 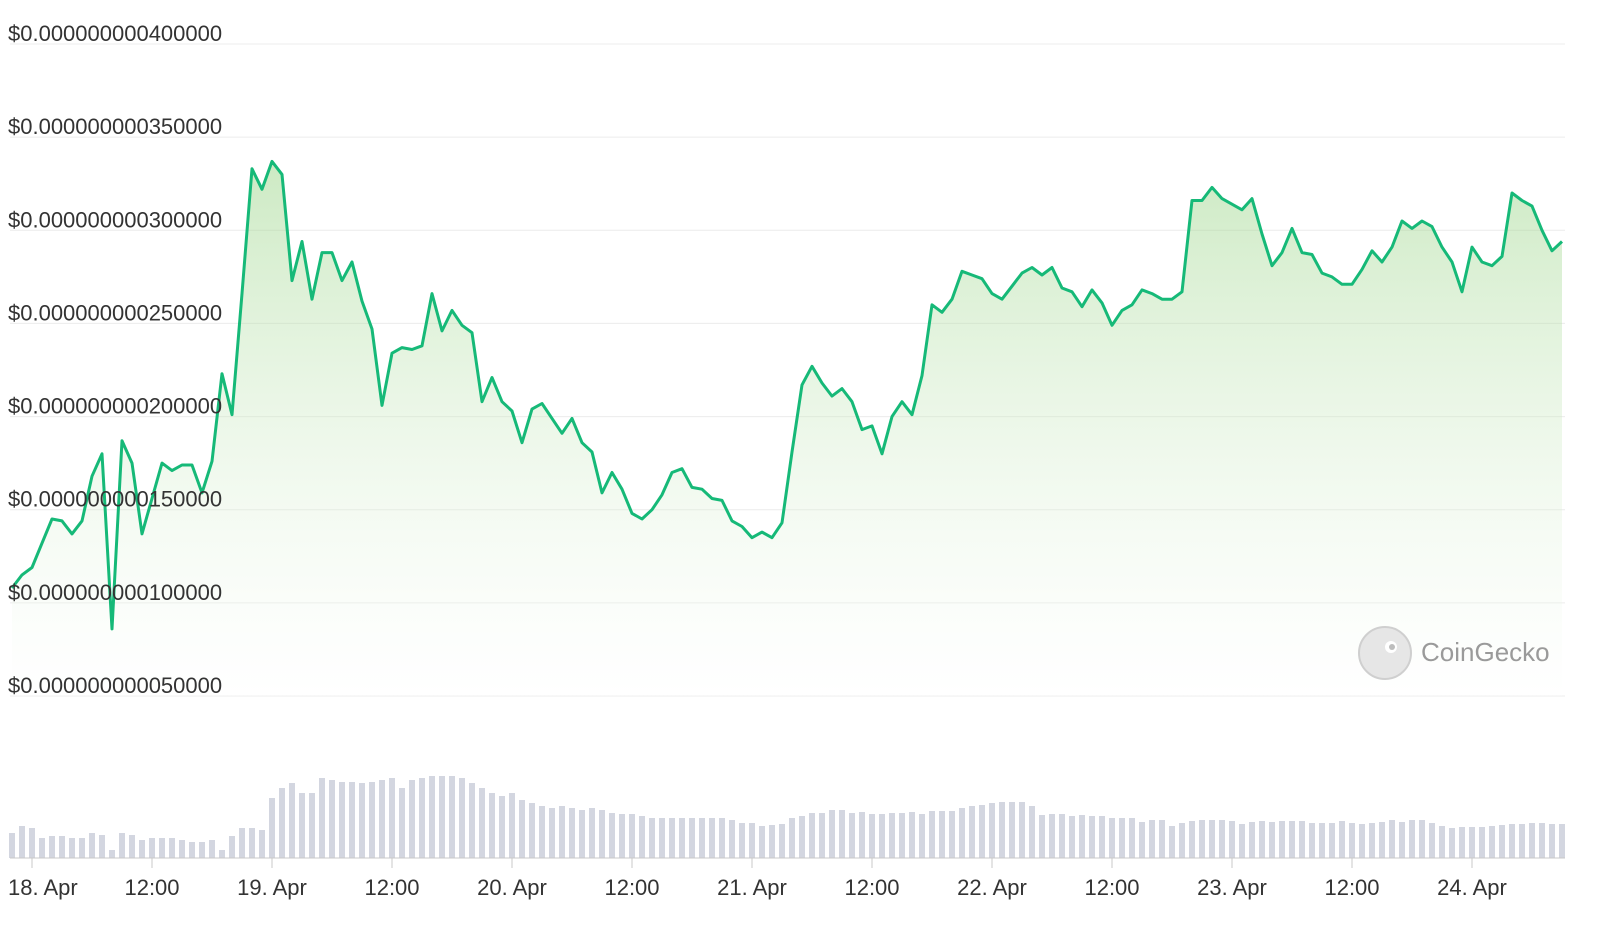 I want to click on x-tick-label: 22. Apr, so click(x=992, y=887).